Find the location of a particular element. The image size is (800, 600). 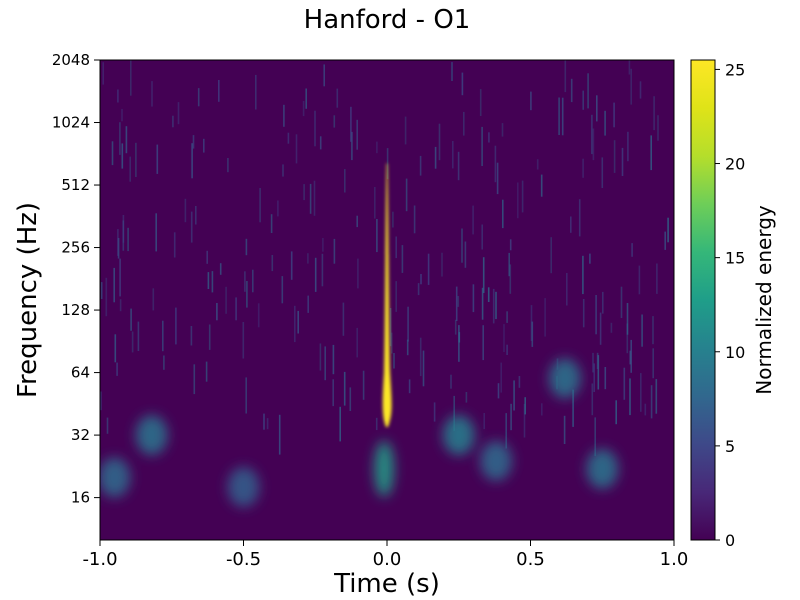

colorbar-tick-label: 10 is located at coordinates (735, 352).